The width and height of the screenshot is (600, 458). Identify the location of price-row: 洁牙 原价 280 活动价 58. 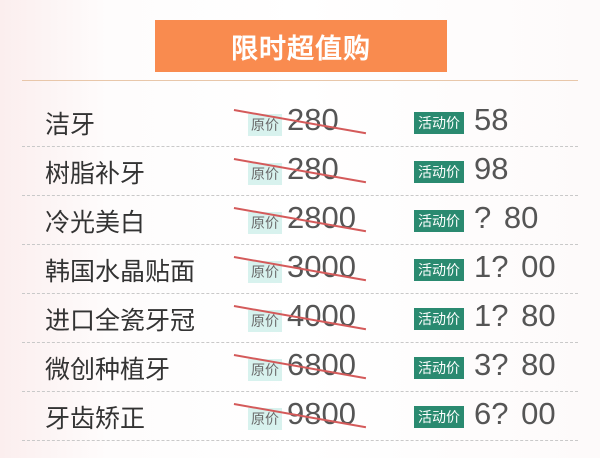
(300, 122).